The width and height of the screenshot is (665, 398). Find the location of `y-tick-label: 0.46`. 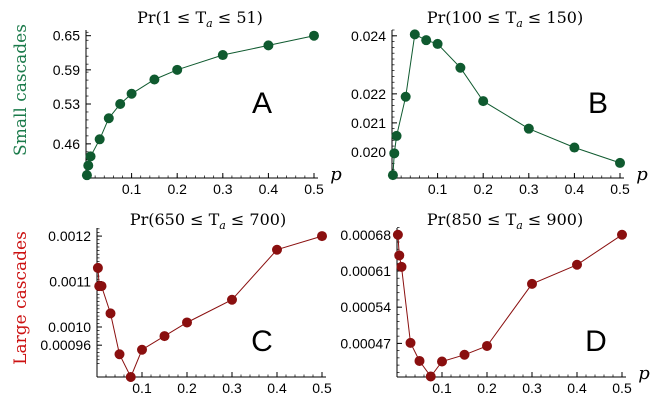

y-tick-label: 0.46 is located at coordinates (66, 144).